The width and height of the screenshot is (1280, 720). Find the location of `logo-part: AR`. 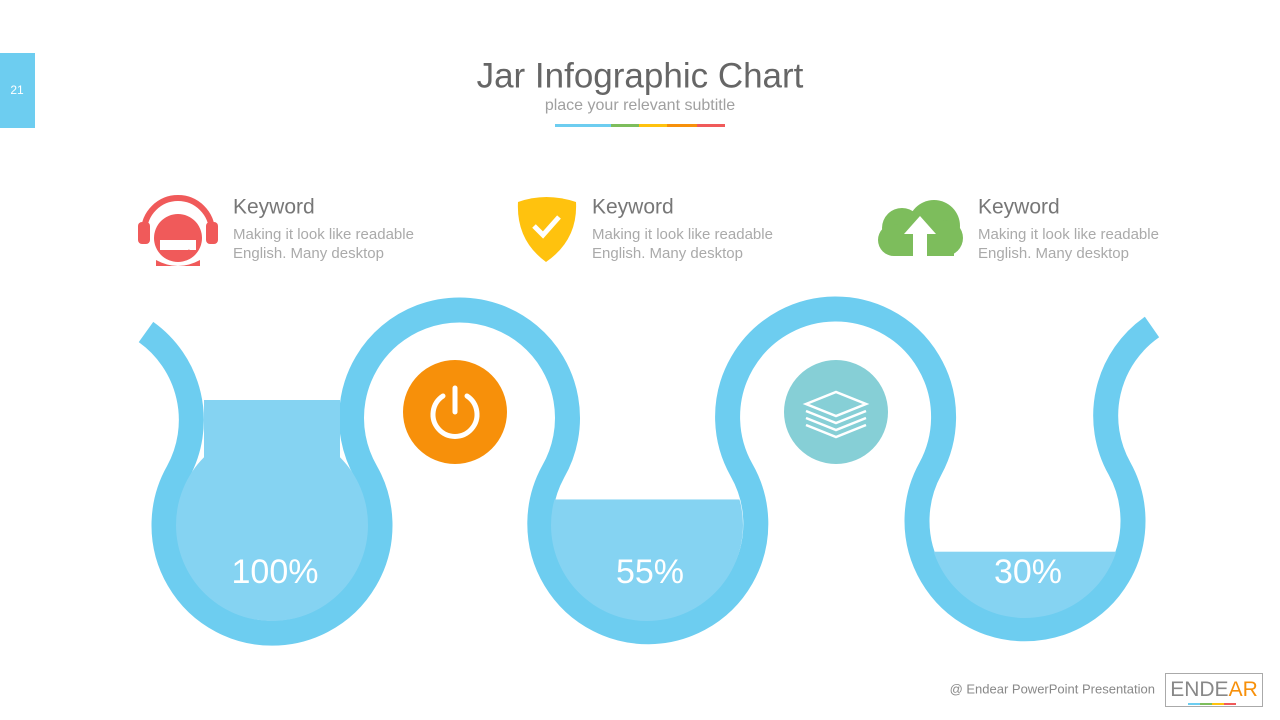

logo-part: AR is located at coordinates (1243, 689).